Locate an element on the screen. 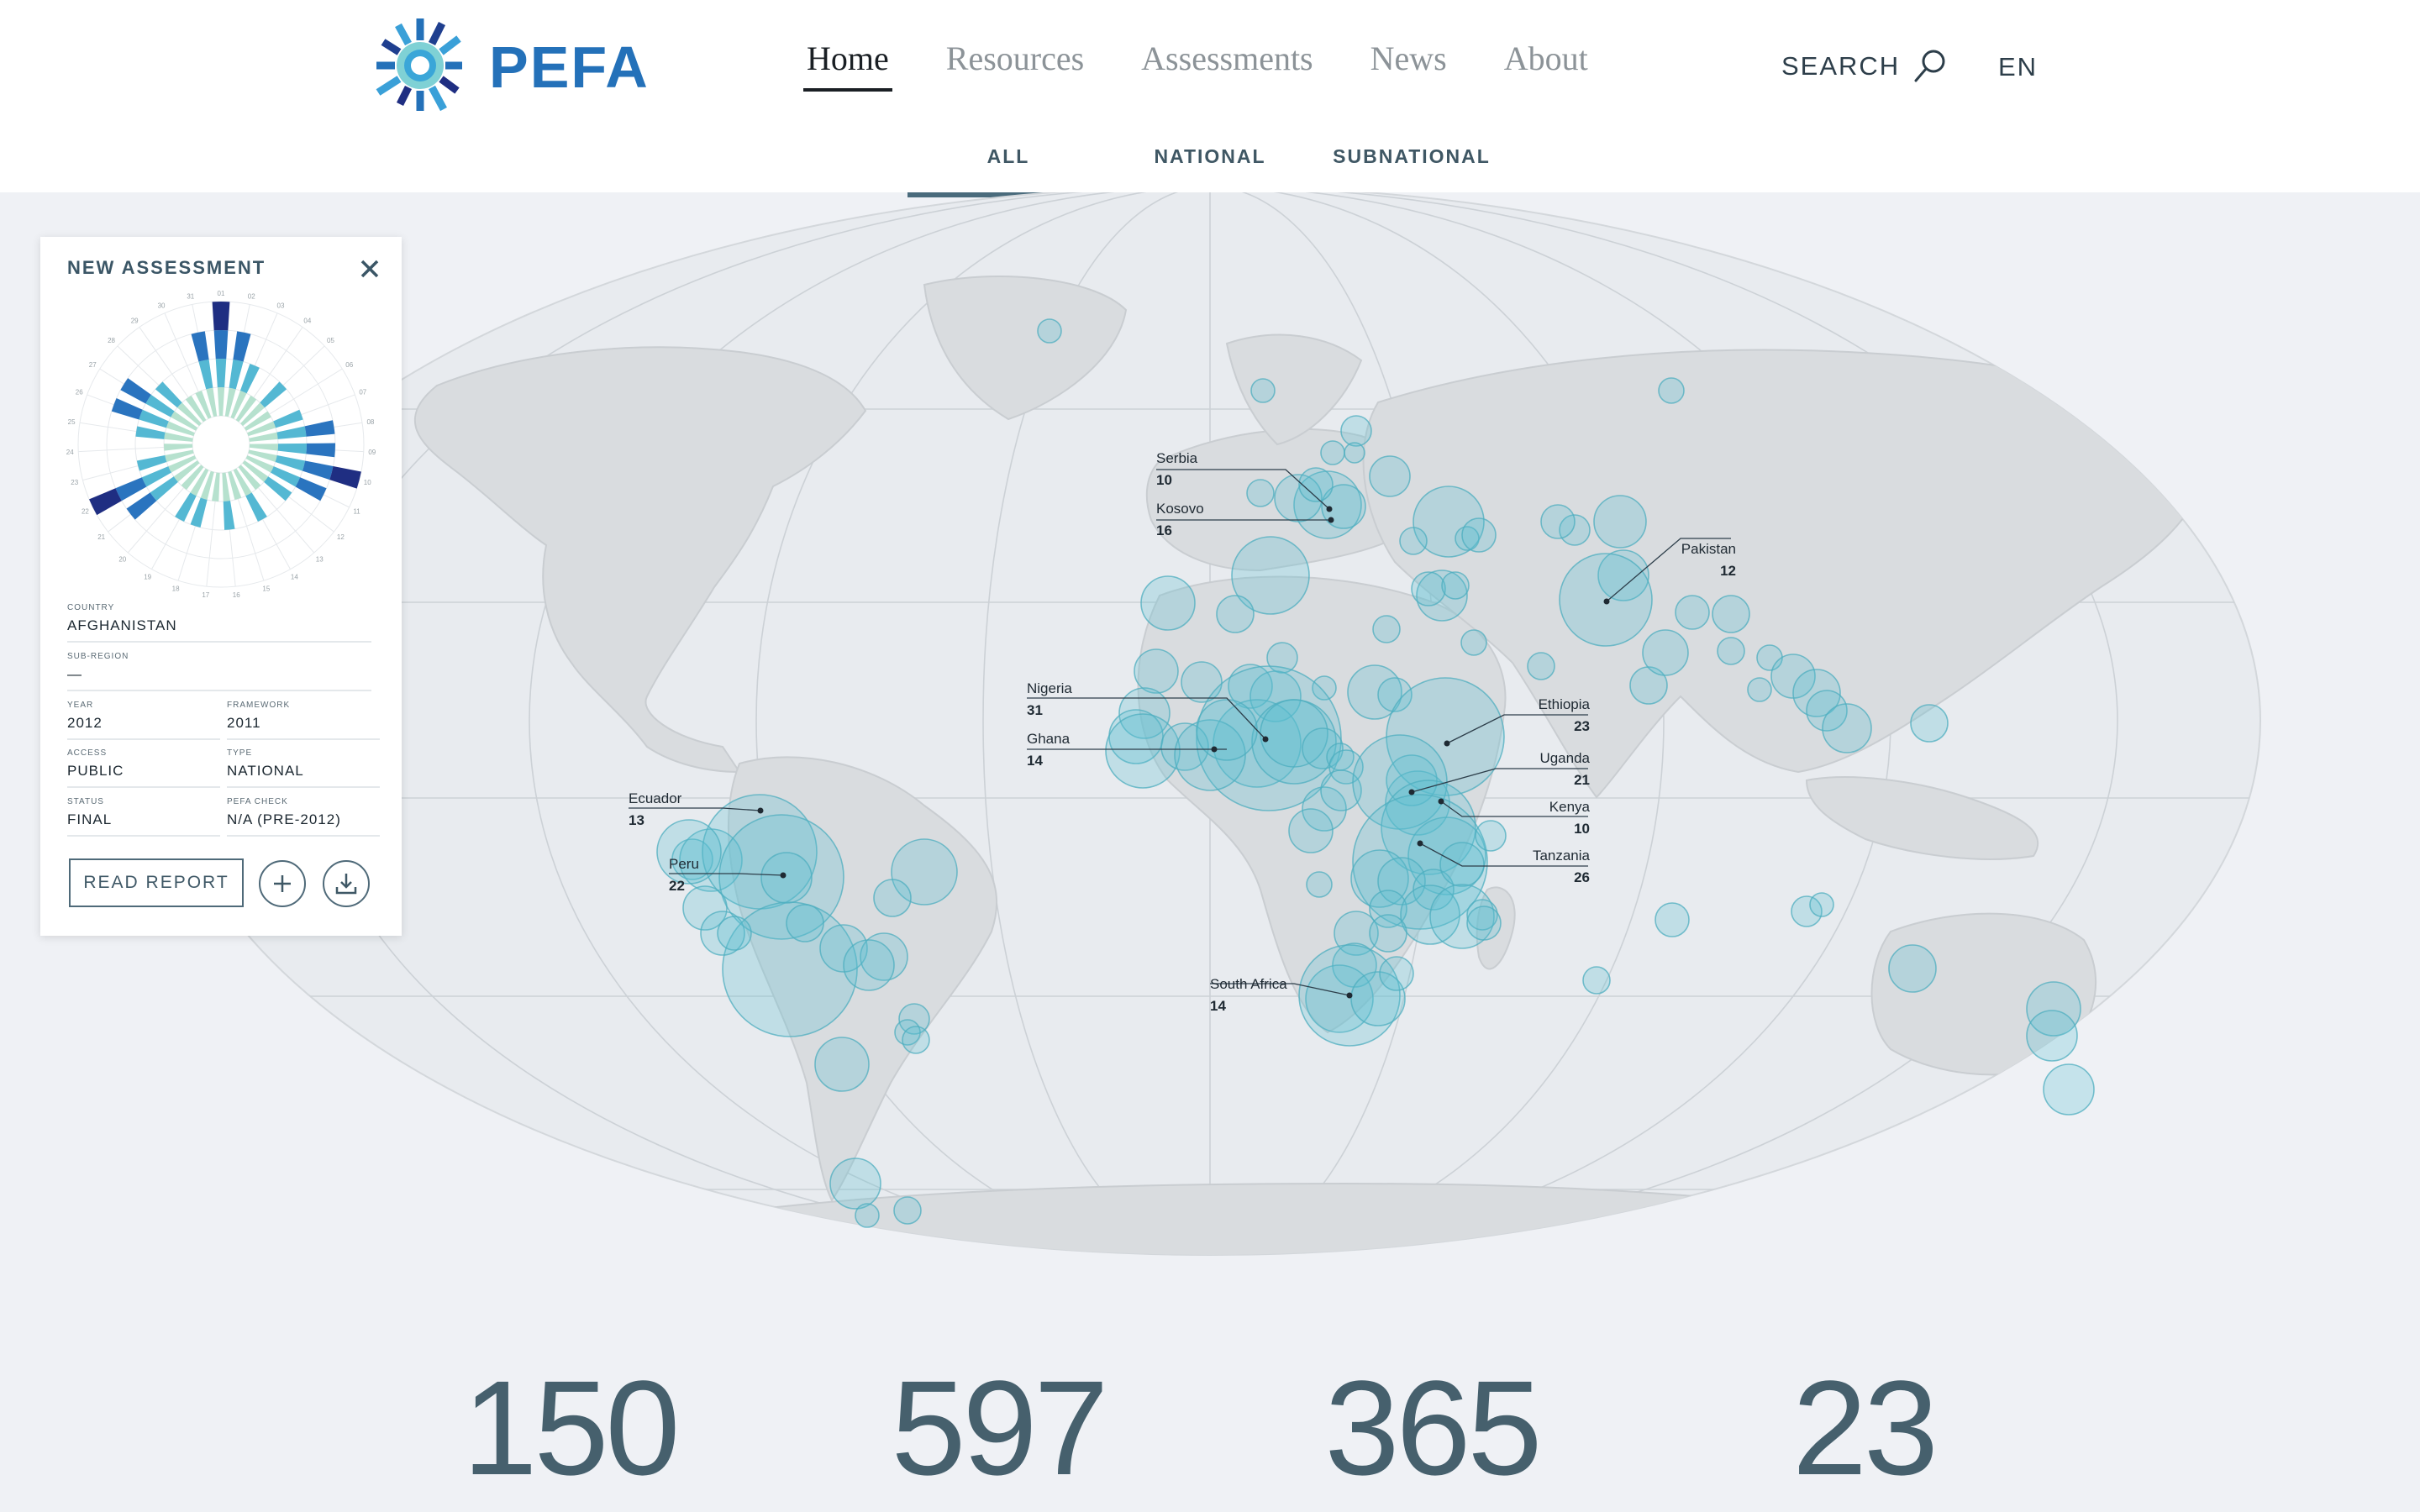  nav-about: About is located at coordinates (1545, 58).